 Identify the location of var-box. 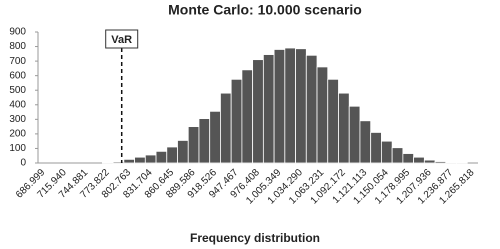
(122, 39).